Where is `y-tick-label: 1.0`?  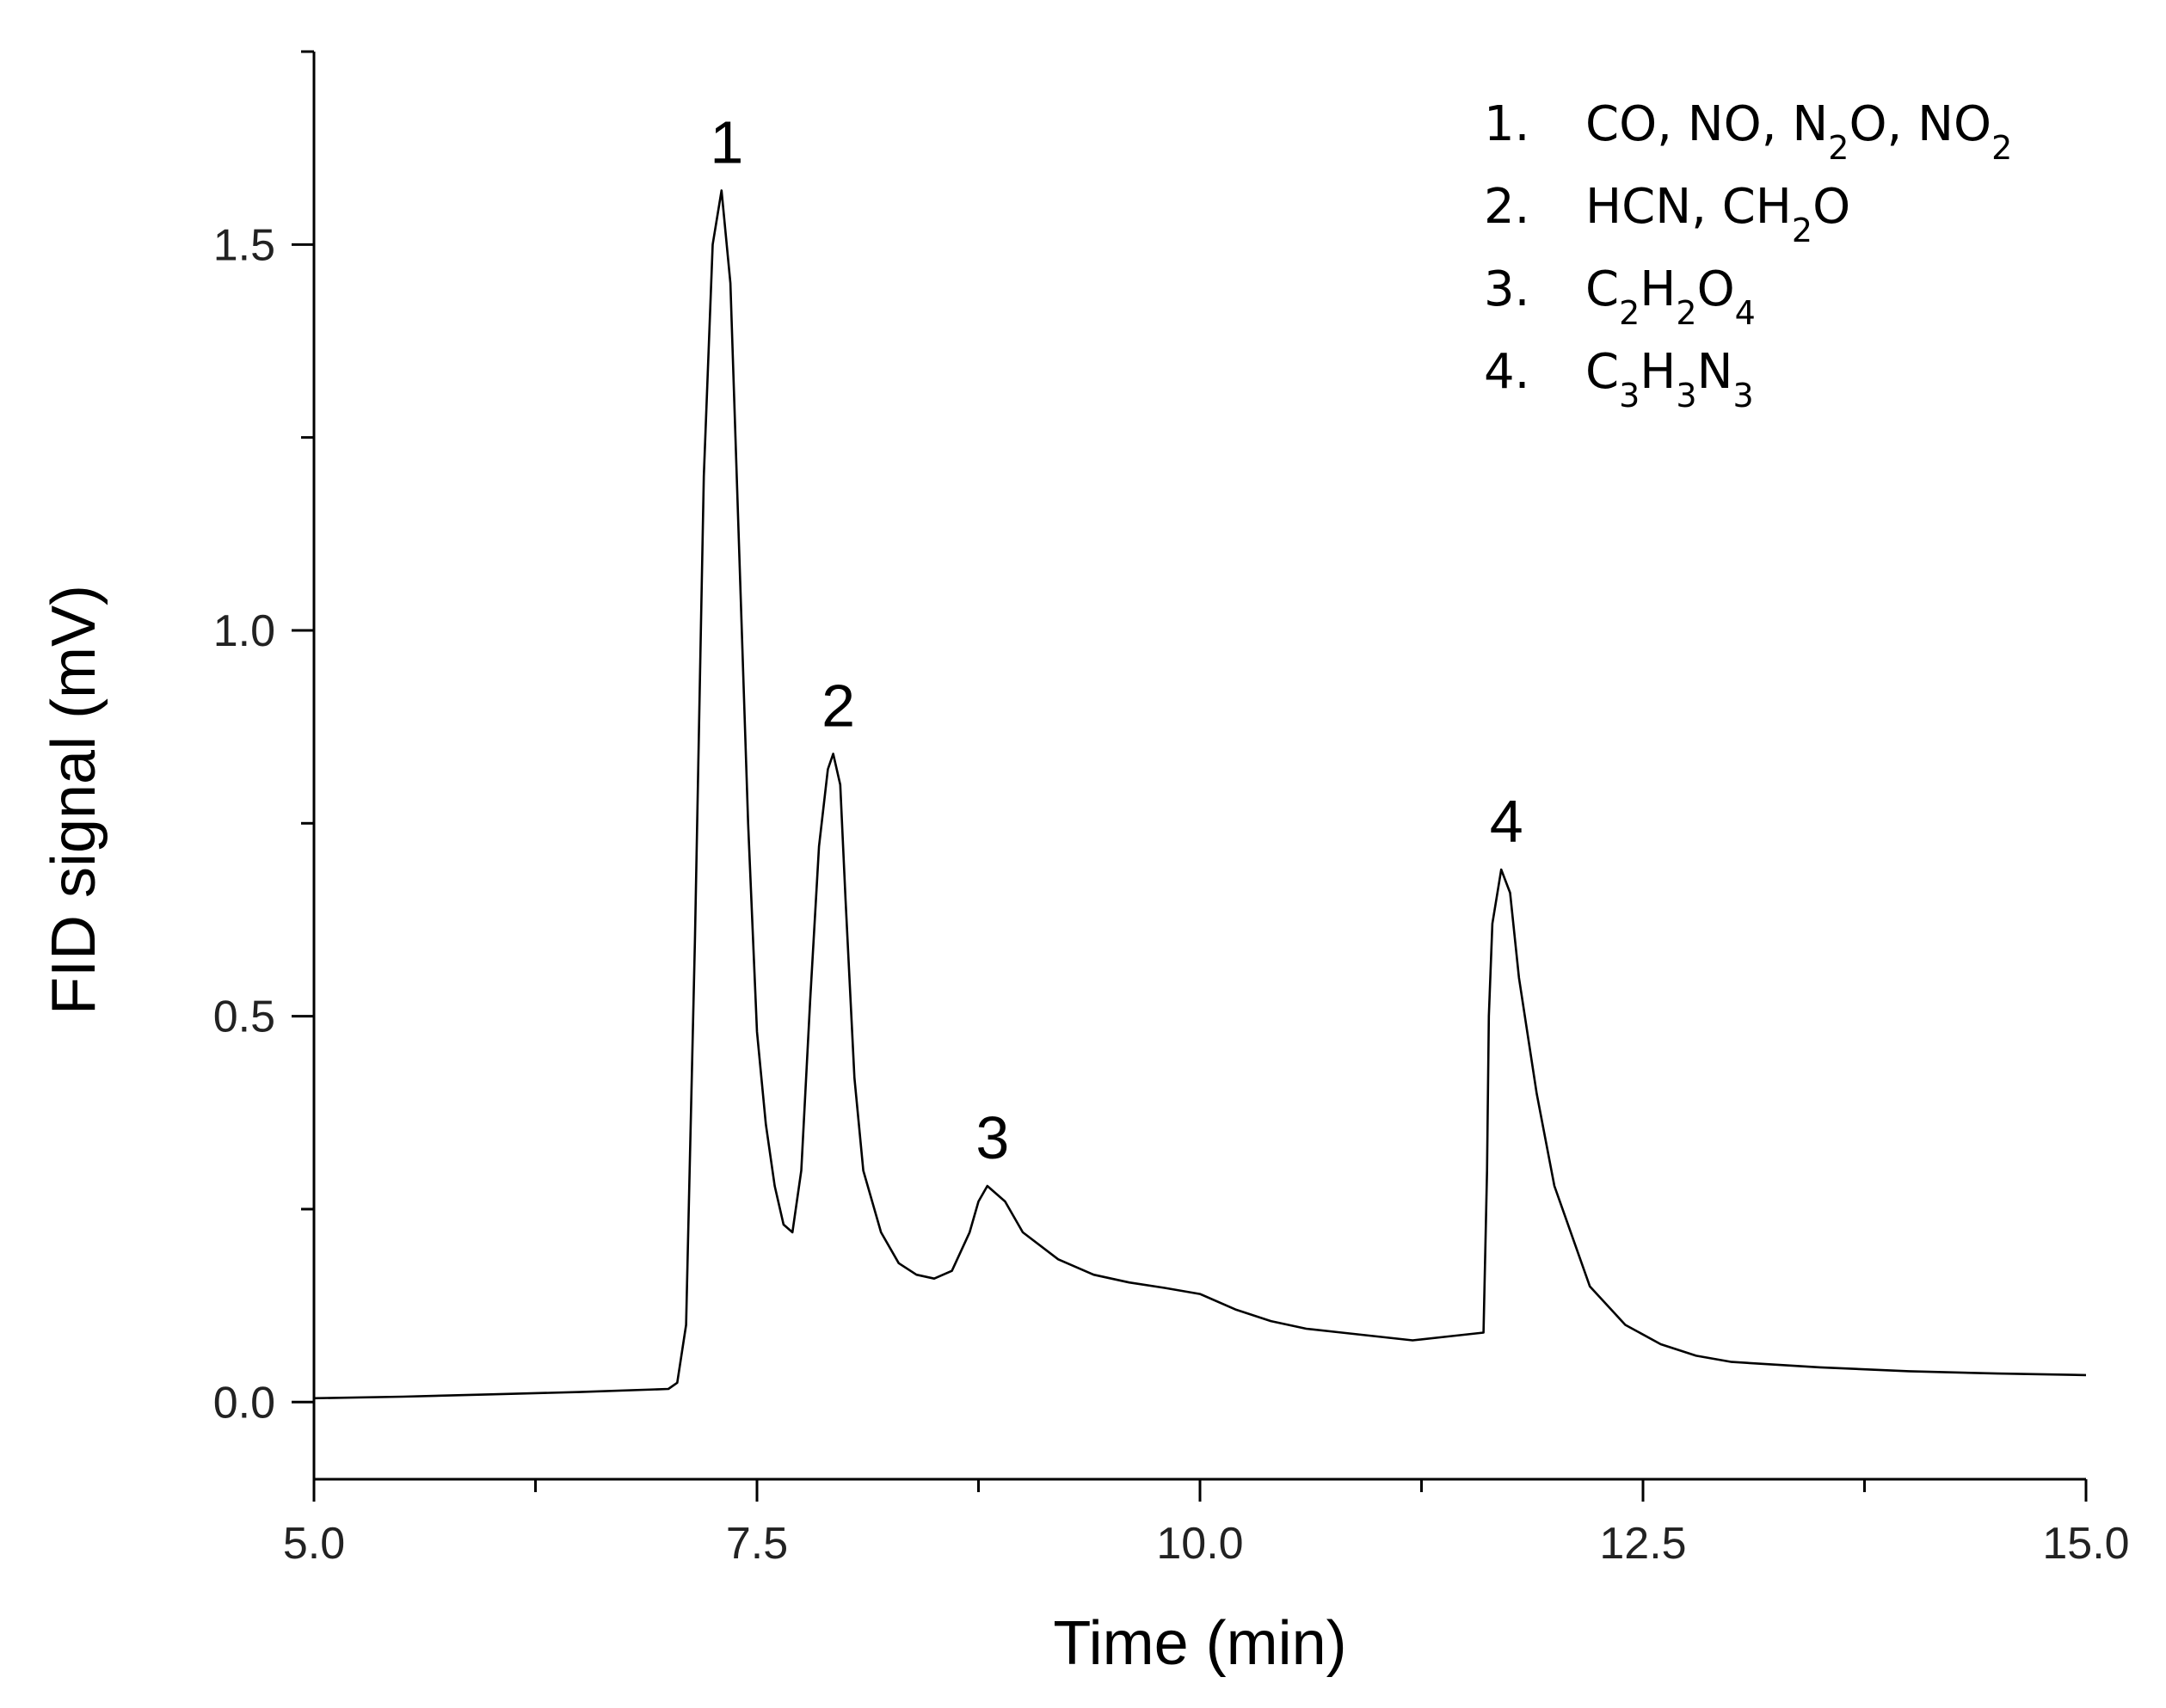 y-tick-label: 1.0 is located at coordinates (244, 631).